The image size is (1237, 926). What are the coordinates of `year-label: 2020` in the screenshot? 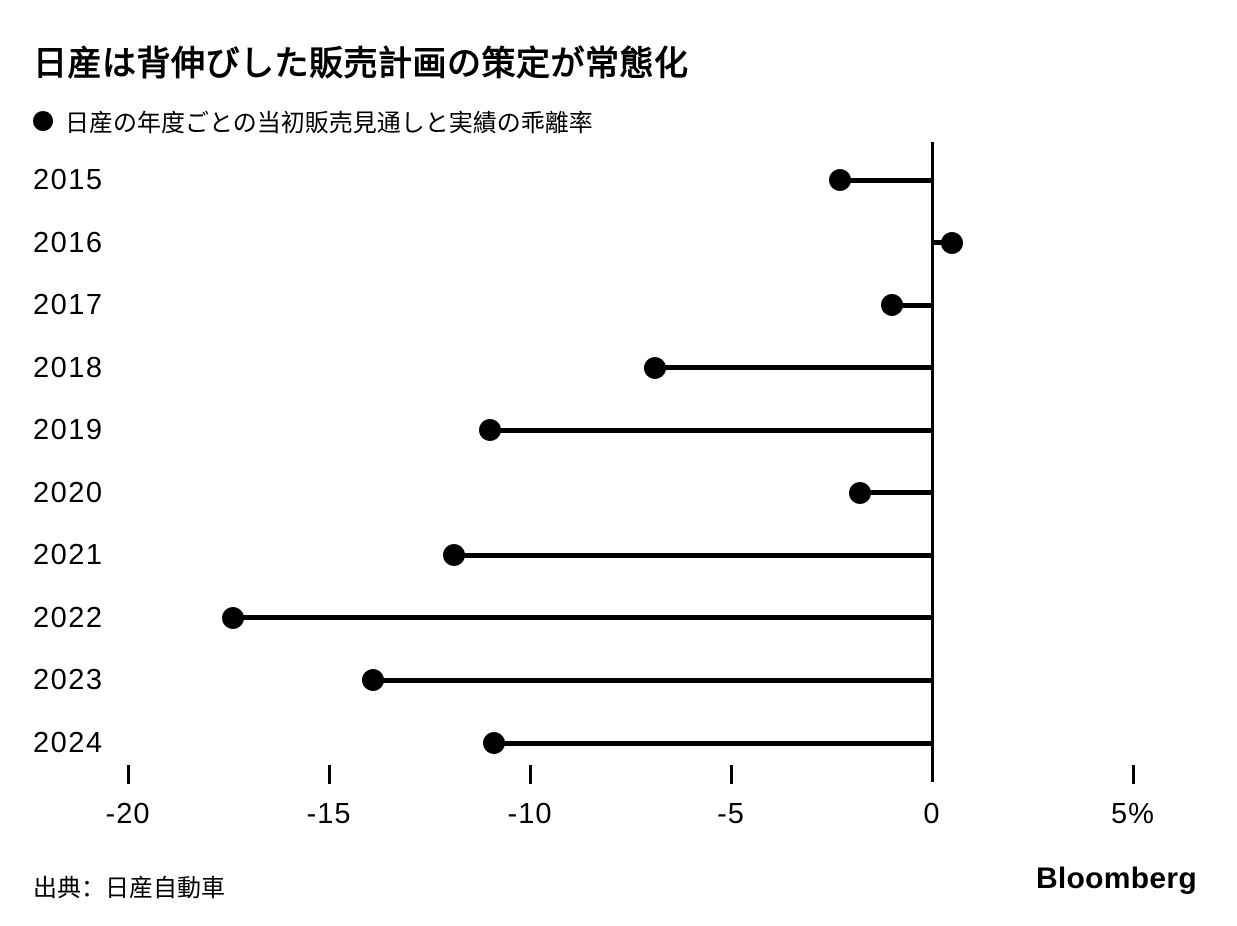 It's located at (68, 492).